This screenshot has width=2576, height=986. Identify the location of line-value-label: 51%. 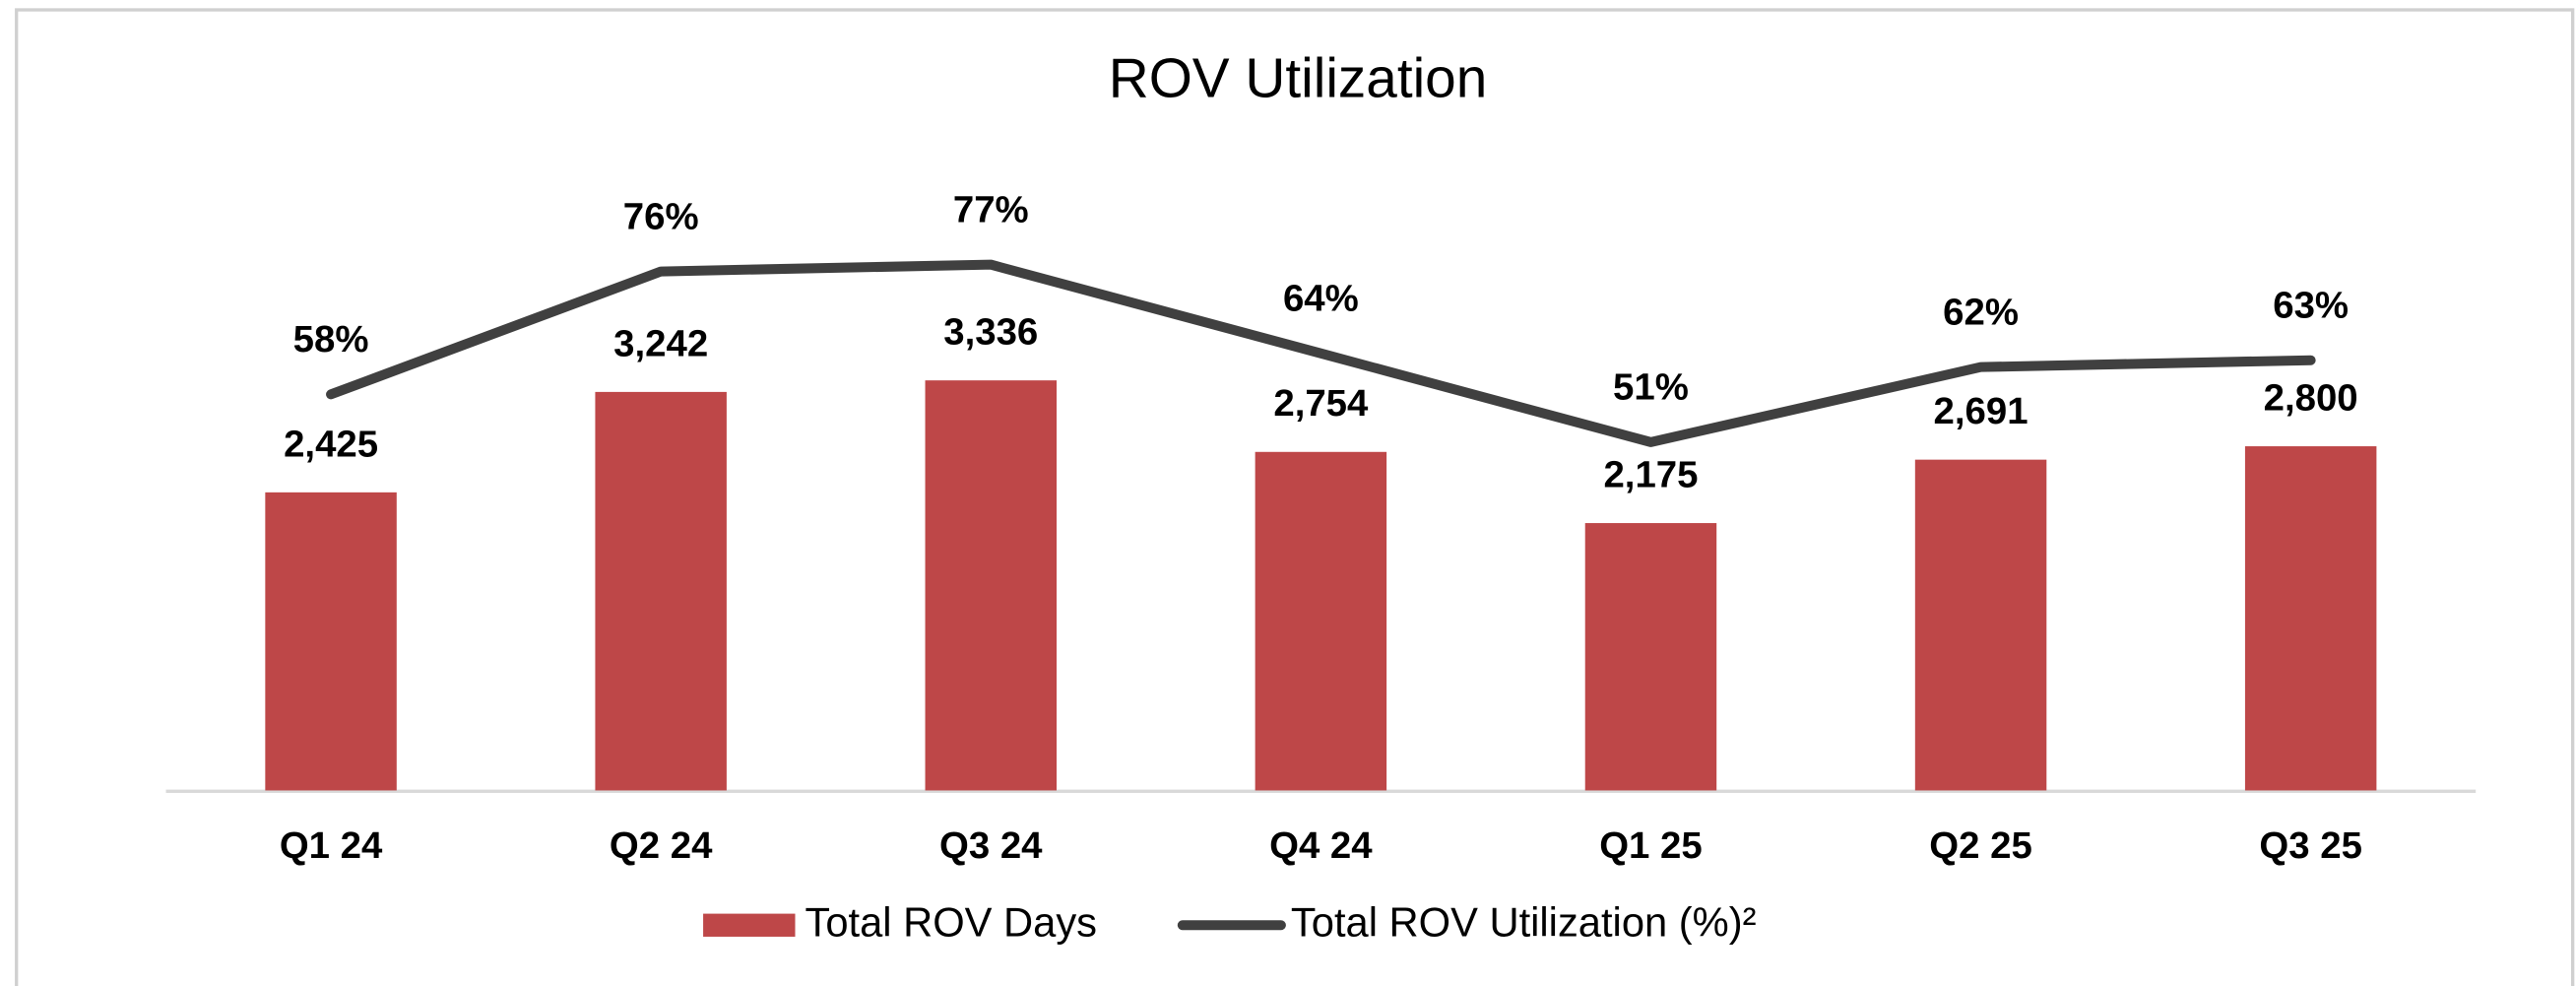
(1651, 387).